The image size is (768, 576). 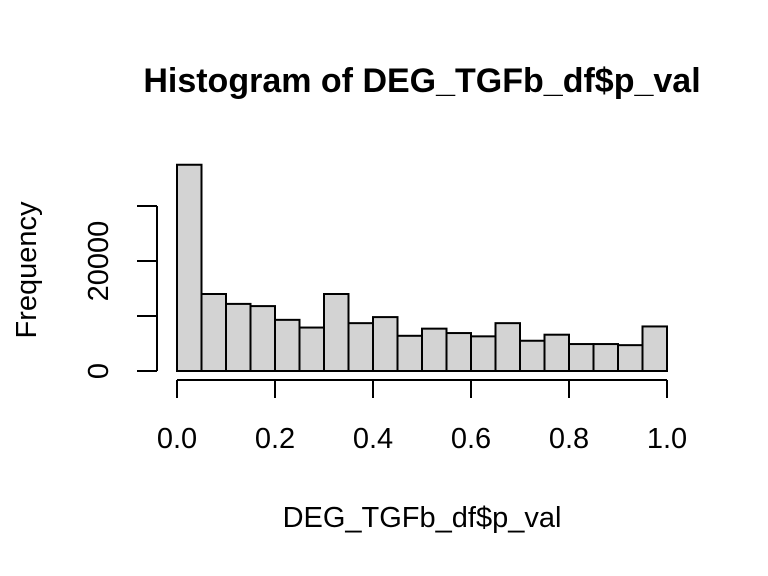 What do you see at coordinates (422, 417) in the screenshot?
I see `x-axis: 0.0 0.2 0.4 0.6 0.8 1.0` at bounding box center [422, 417].